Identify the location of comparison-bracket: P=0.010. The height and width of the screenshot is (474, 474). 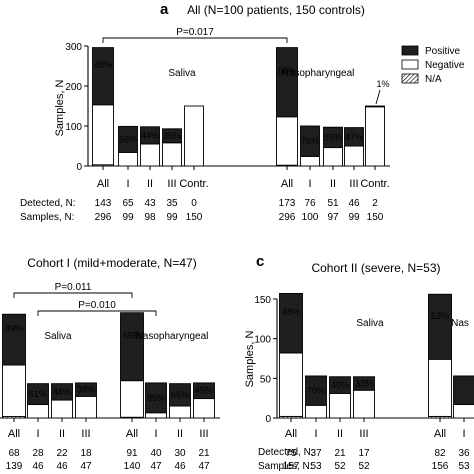
(97, 308).